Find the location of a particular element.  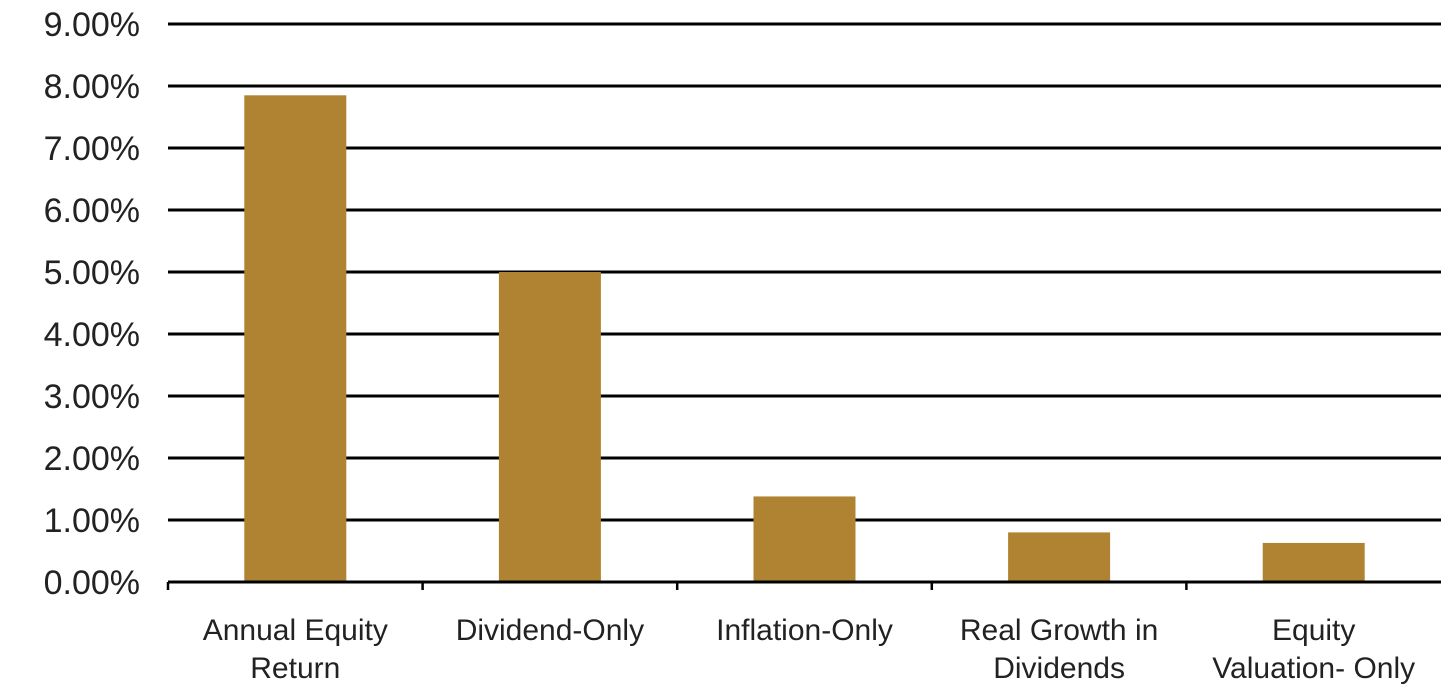

x-category-label: Real Growth in Dividends is located at coordinates (1059, 649).